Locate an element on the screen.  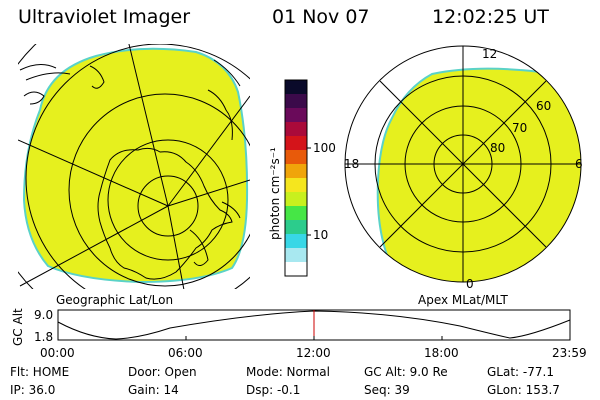
colorbar-frame is located at coordinates (296, 178).